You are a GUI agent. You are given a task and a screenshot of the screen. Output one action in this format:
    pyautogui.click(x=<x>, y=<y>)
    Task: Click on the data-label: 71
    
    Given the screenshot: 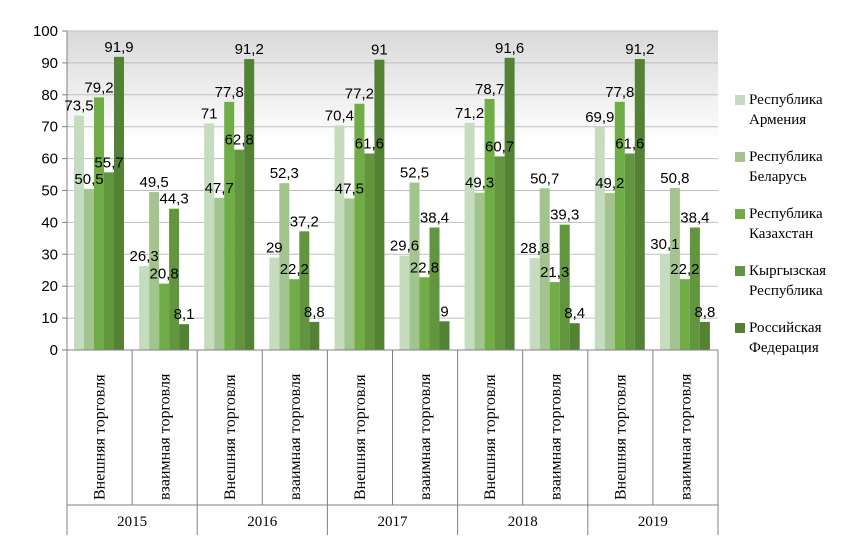 What is the action you would take?
    pyautogui.click(x=209, y=114)
    